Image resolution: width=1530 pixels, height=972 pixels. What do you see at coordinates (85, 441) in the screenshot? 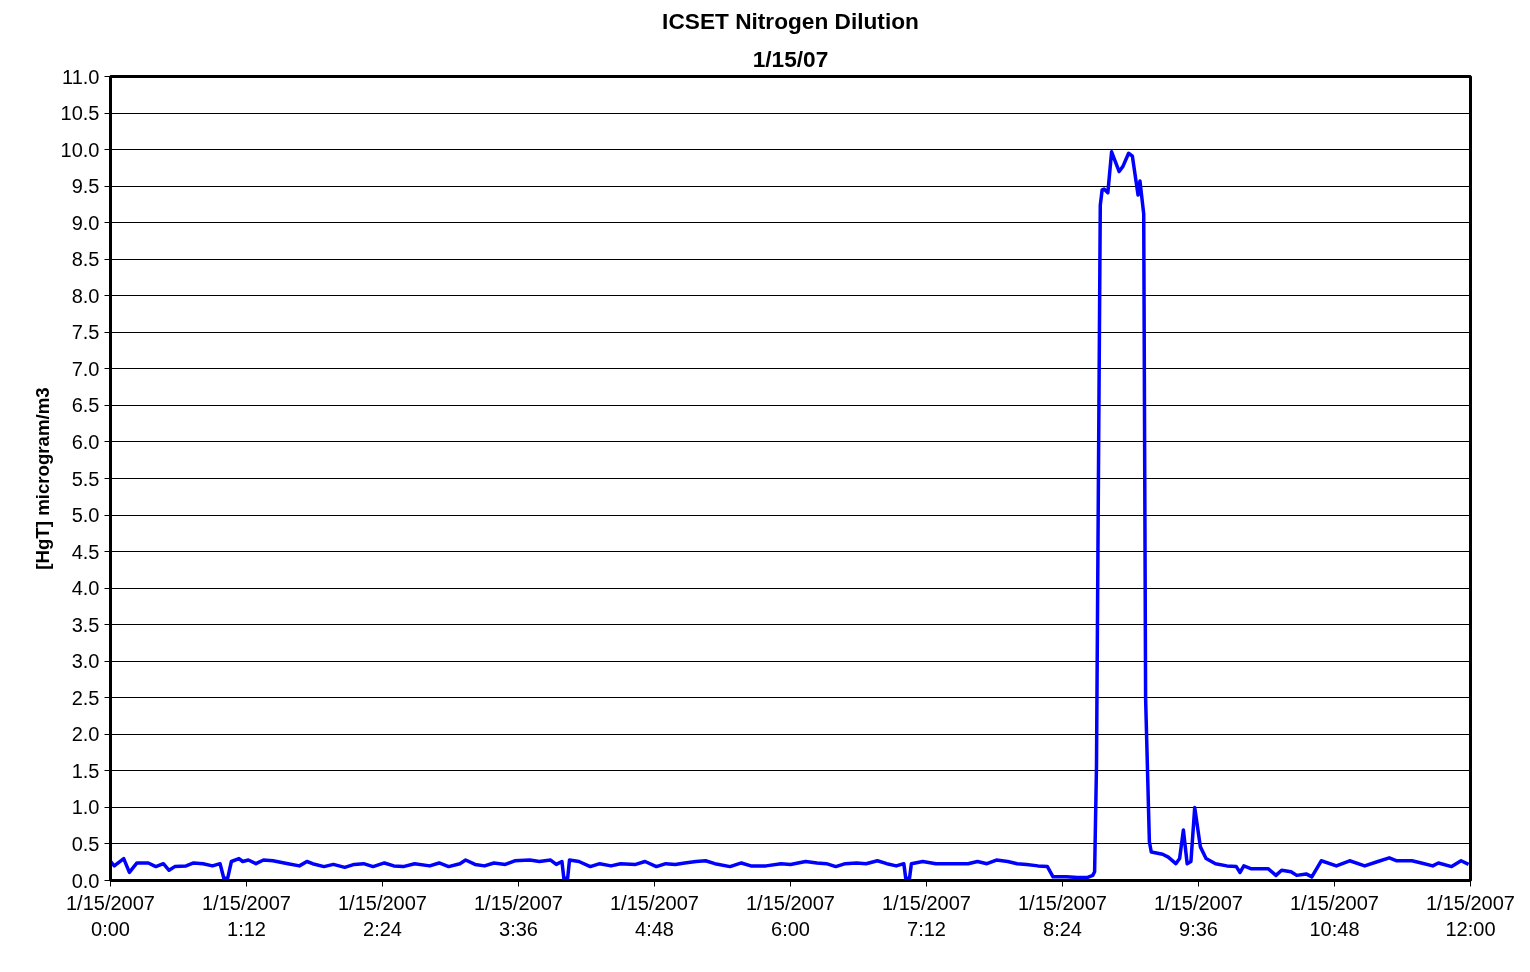
I see `y-tick-label: 6.0` at bounding box center [85, 441].